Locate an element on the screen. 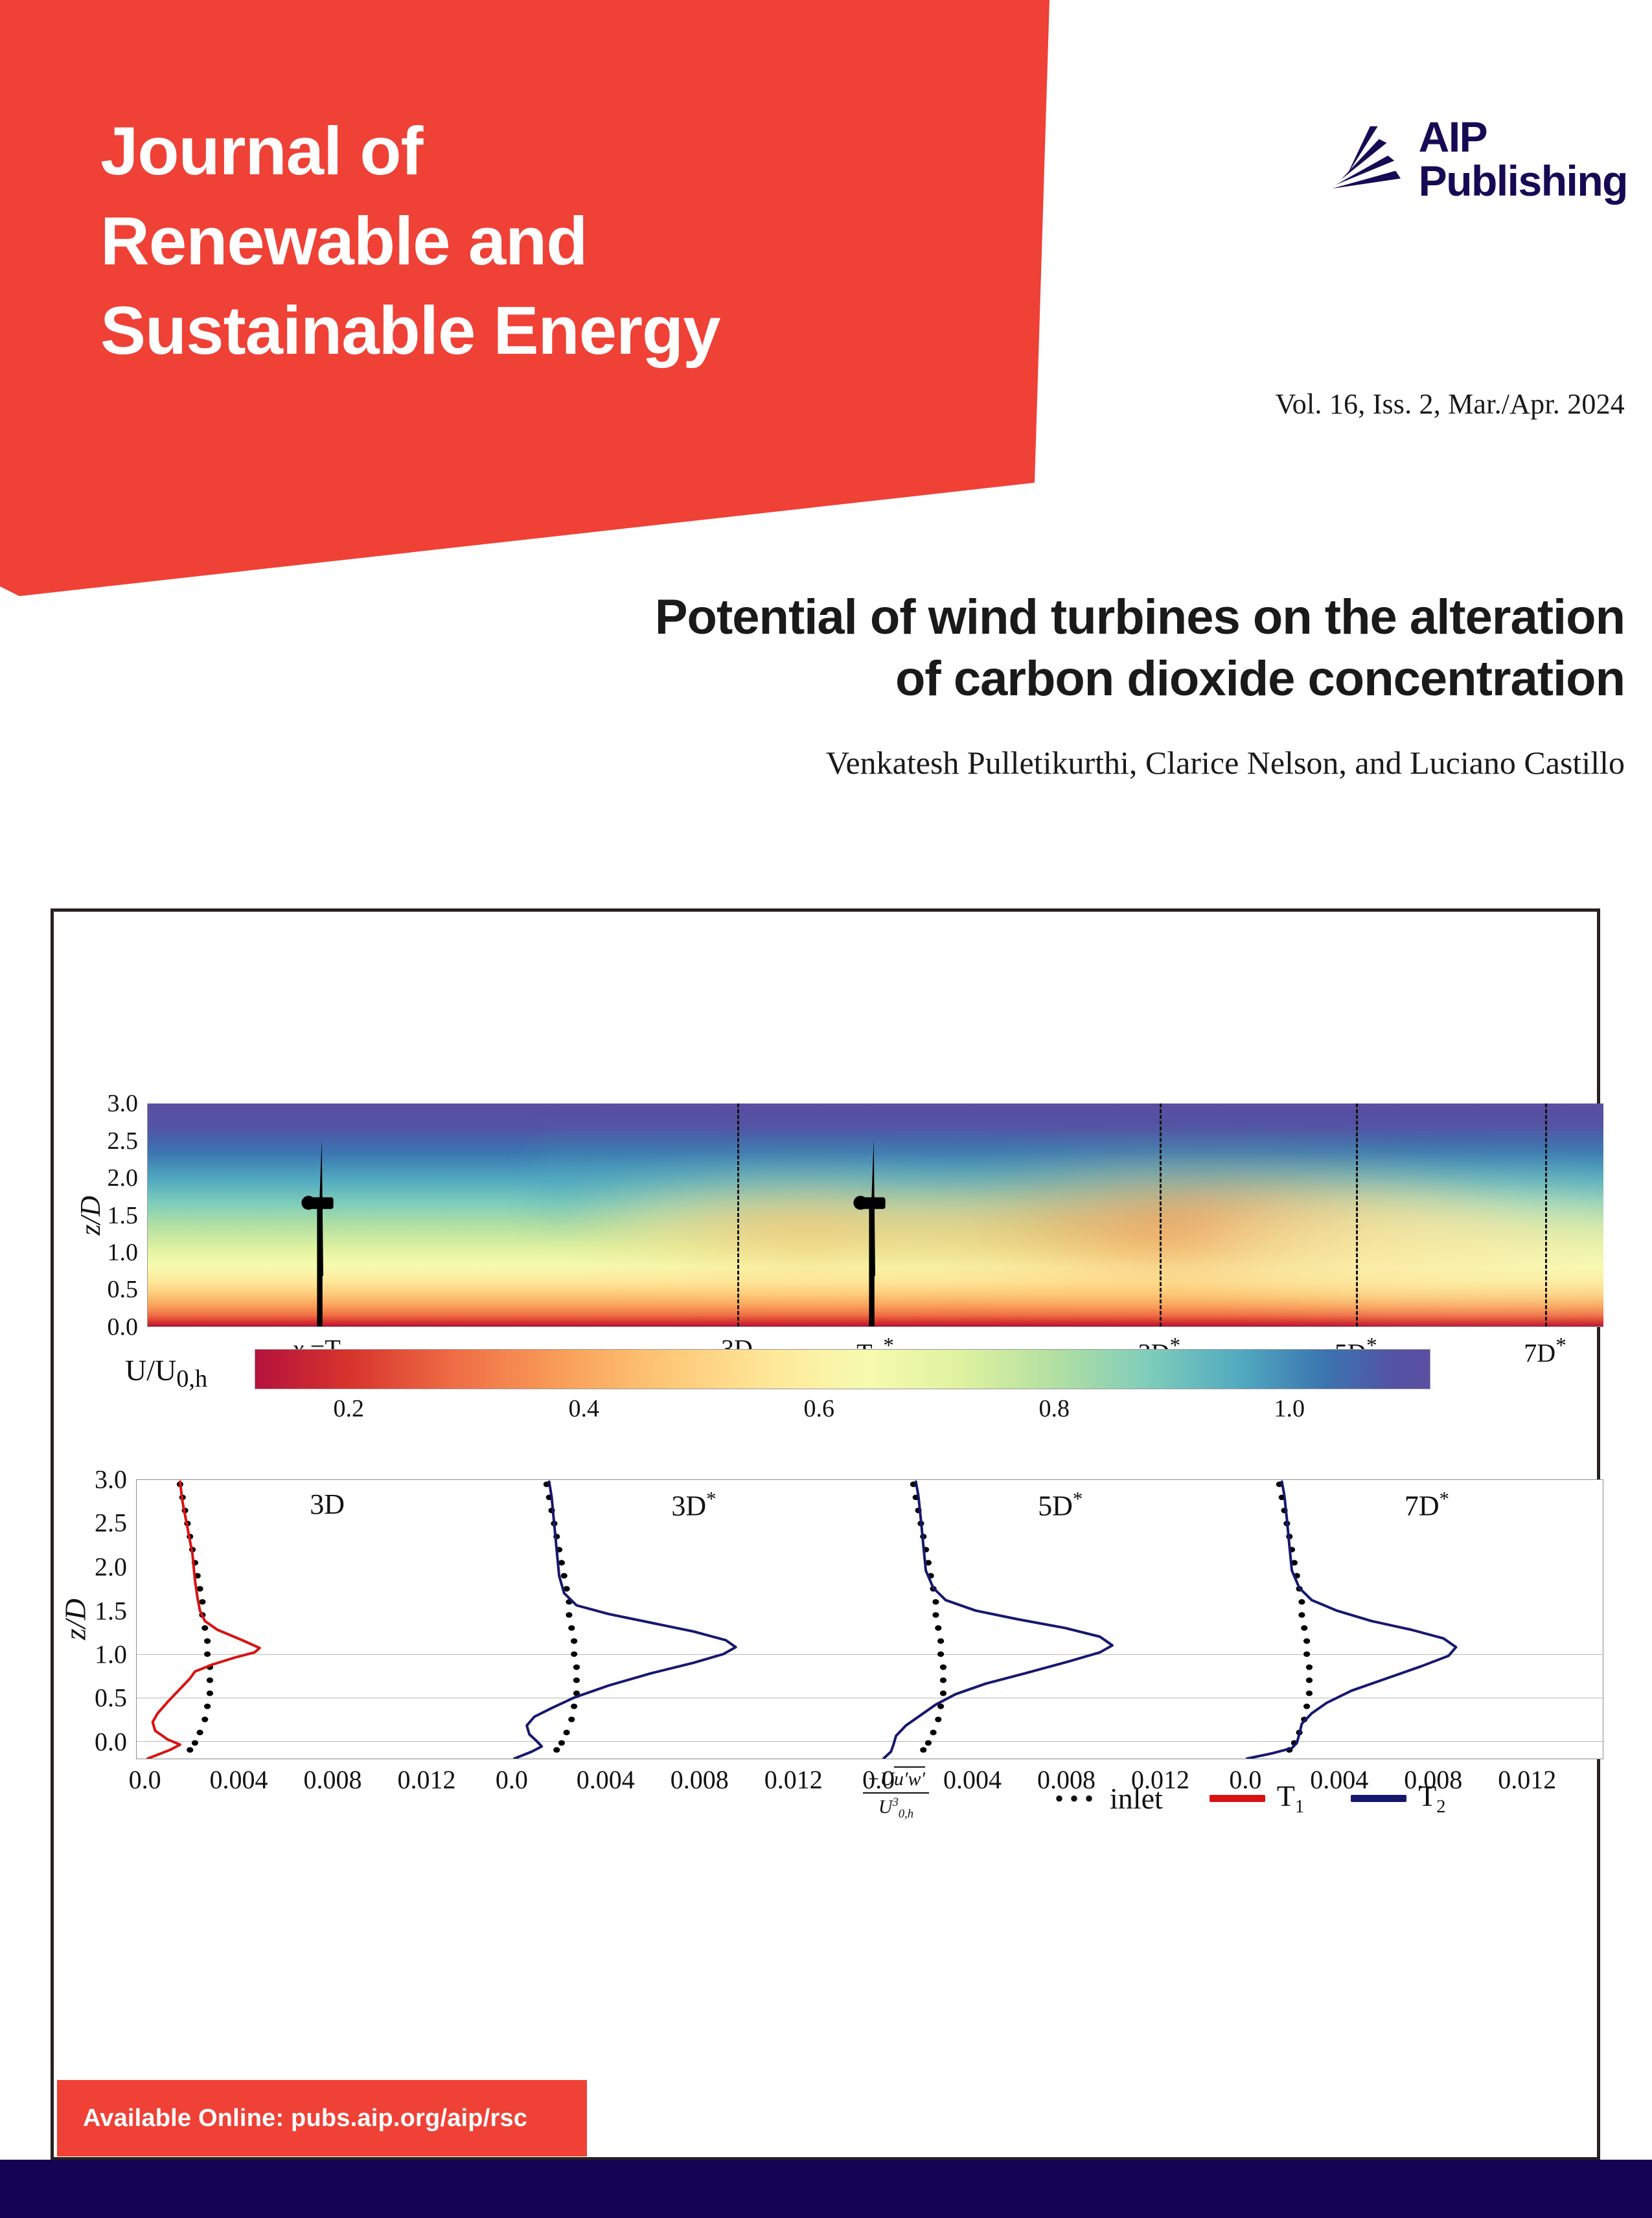  legend-swatch-T1 is located at coordinates (1237, 1798).